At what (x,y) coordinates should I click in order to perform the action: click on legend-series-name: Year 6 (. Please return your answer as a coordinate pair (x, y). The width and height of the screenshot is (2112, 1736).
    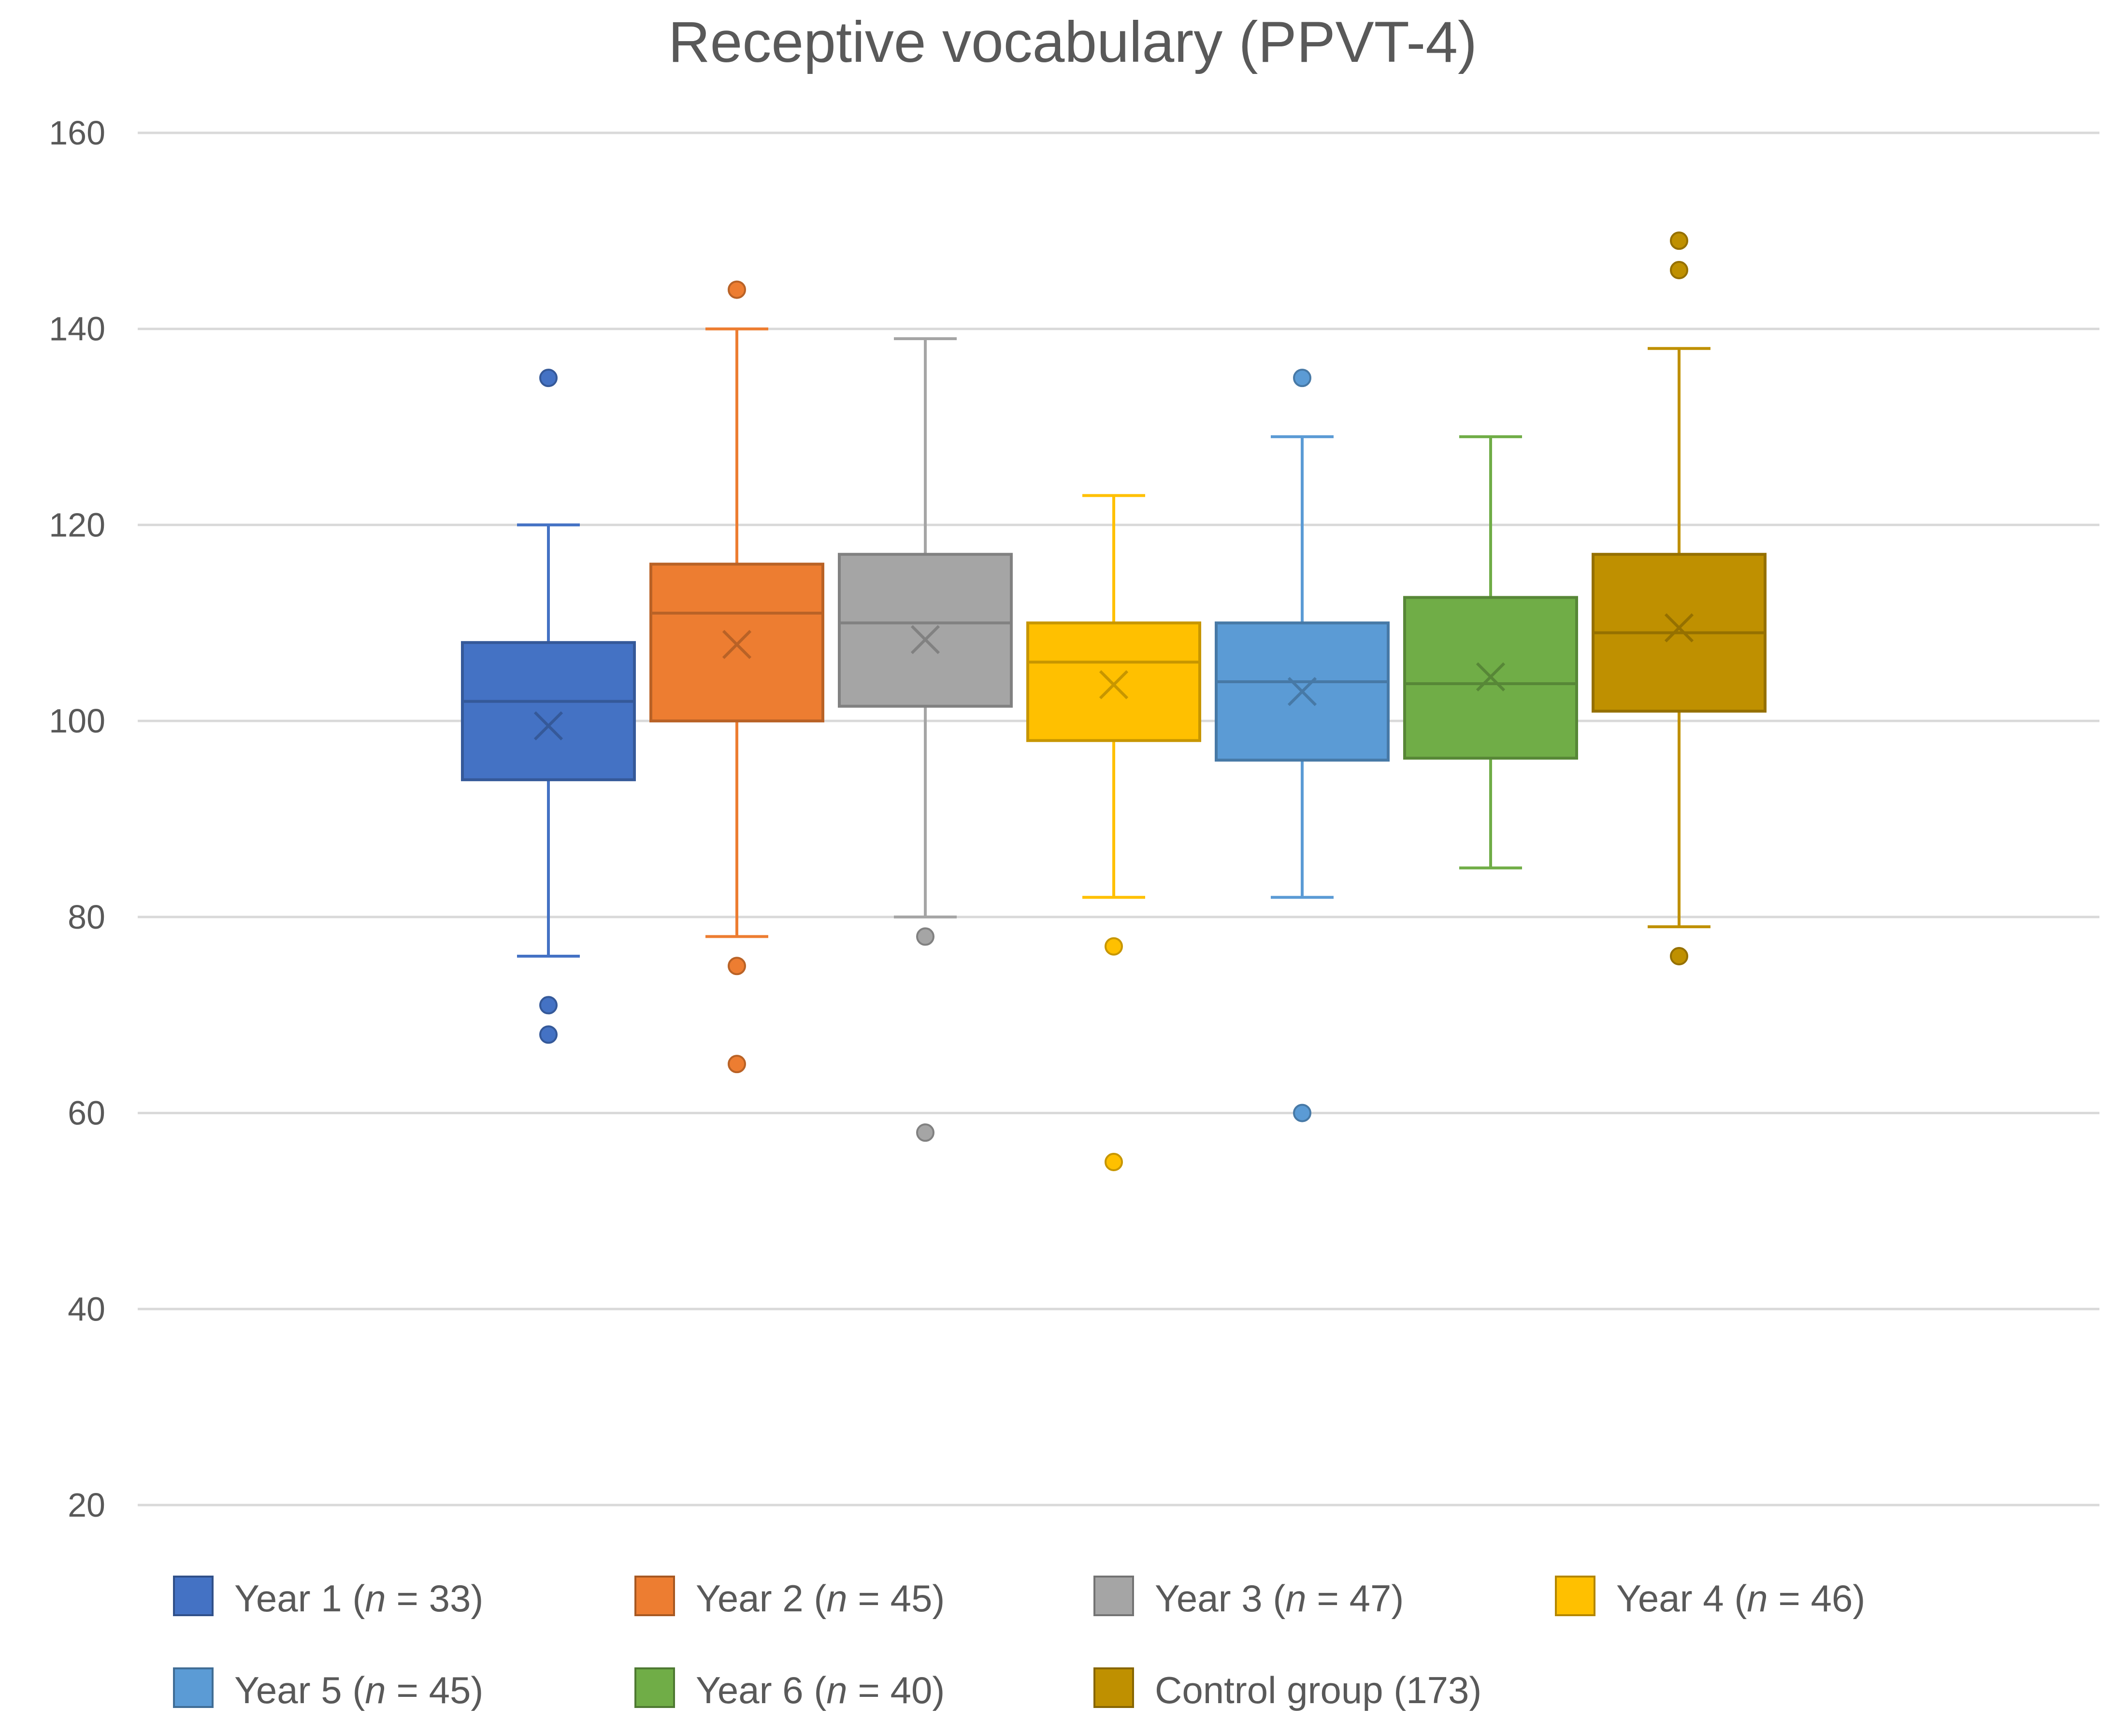
    Looking at the image, I should click on (761, 1690).